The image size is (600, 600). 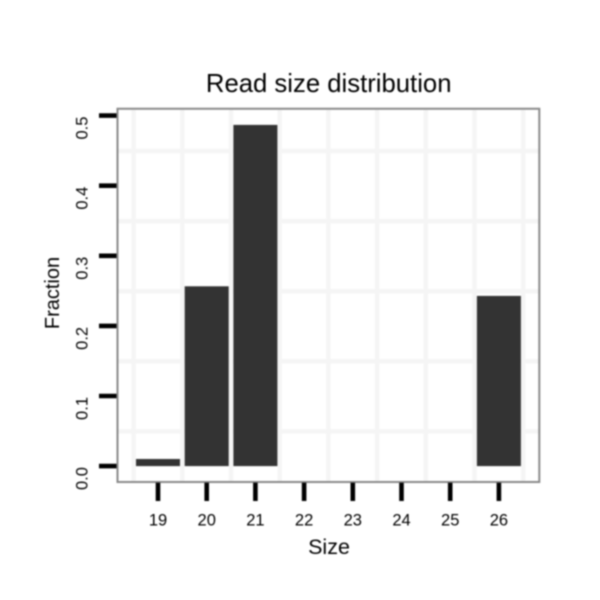 What do you see at coordinates (401, 521) in the screenshot?
I see `svg-text: 24` at bounding box center [401, 521].